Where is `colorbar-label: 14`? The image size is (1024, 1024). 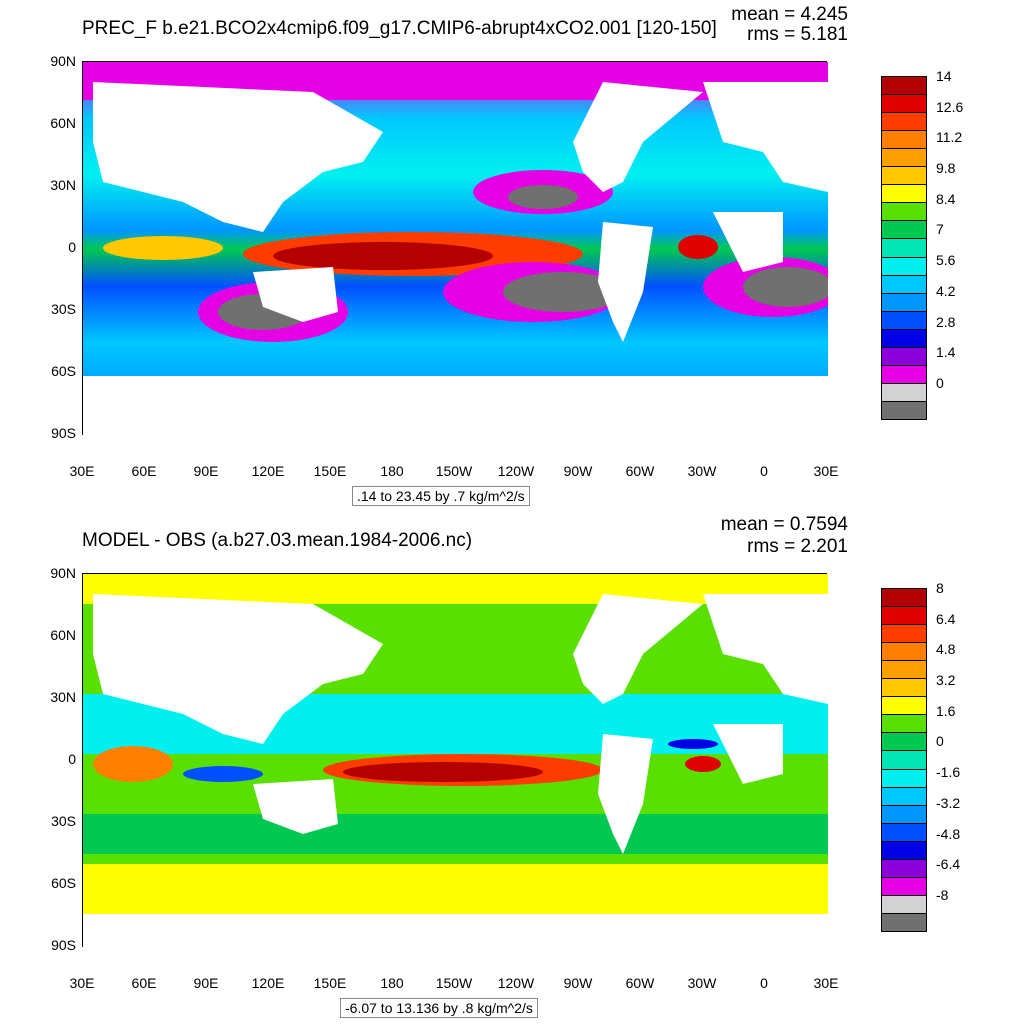 colorbar-label: 14 is located at coordinates (944, 76).